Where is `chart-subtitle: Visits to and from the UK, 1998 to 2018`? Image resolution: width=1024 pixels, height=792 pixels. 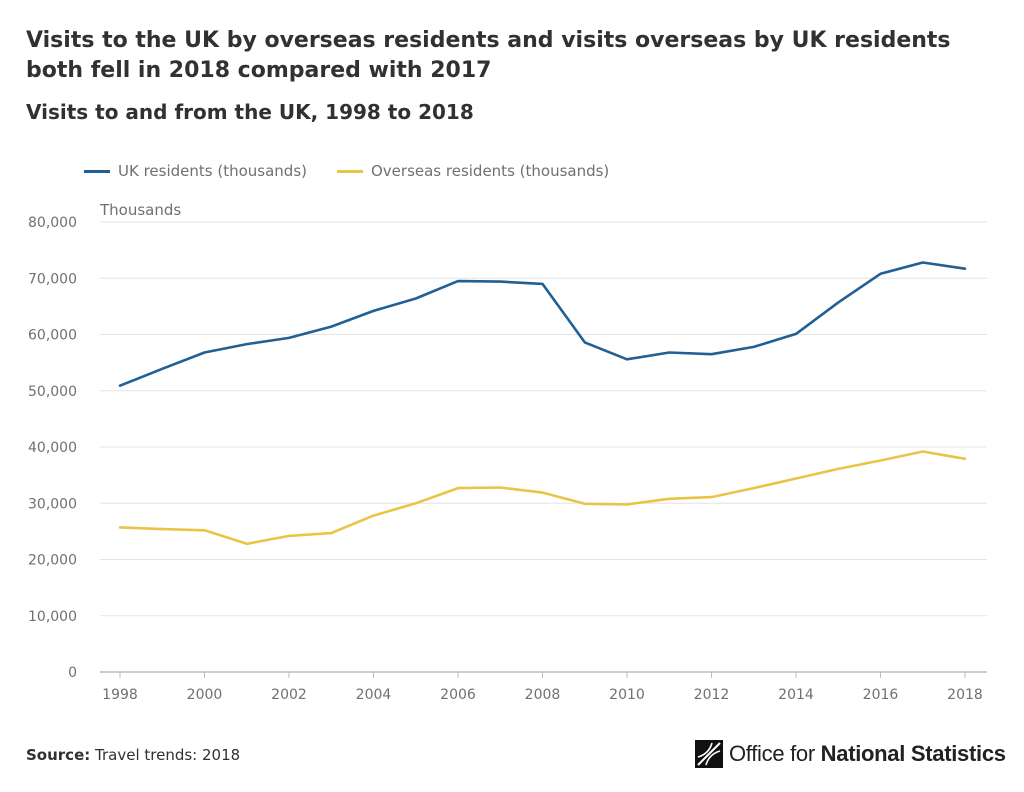
chart-subtitle: Visits to and from the UK, 1998 to 2018 is located at coordinates (250, 112).